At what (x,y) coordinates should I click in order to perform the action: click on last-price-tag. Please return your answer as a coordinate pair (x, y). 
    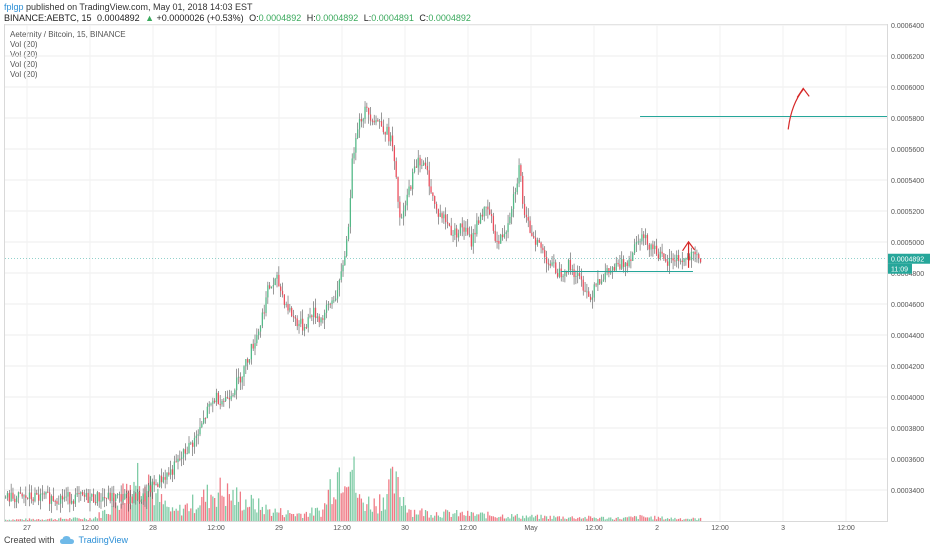
    Looking at the image, I should click on (909, 258).